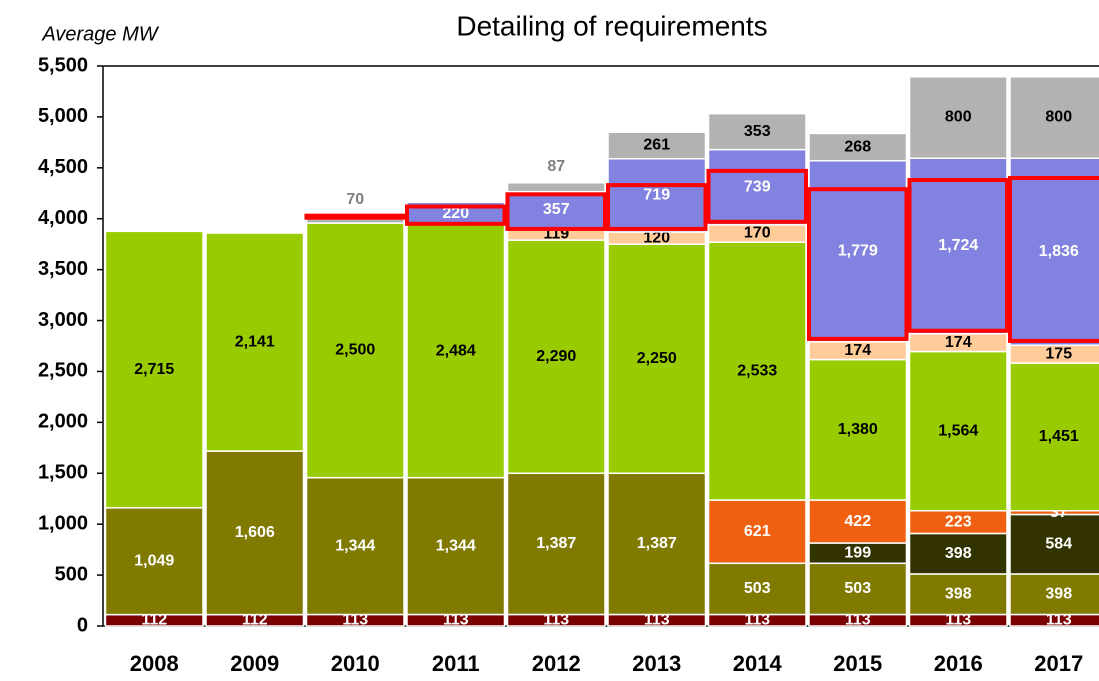 The image size is (1099, 681). I want to click on data-label: 719, so click(656, 195).